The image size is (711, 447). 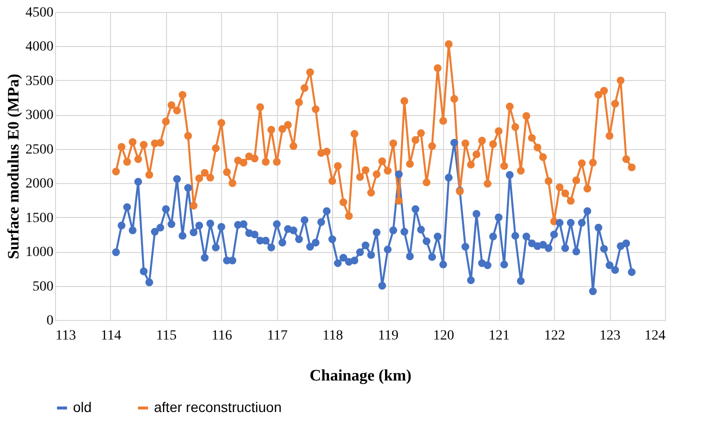 I want to click on y-tick-label: 1000, so click(x=40, y=252).